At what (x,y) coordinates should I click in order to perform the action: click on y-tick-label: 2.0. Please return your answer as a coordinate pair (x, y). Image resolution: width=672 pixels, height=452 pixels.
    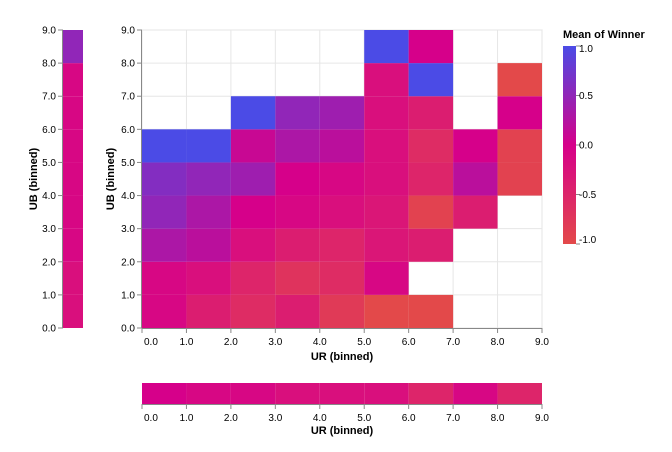
    Looking at the image, I should click on (128, 262).